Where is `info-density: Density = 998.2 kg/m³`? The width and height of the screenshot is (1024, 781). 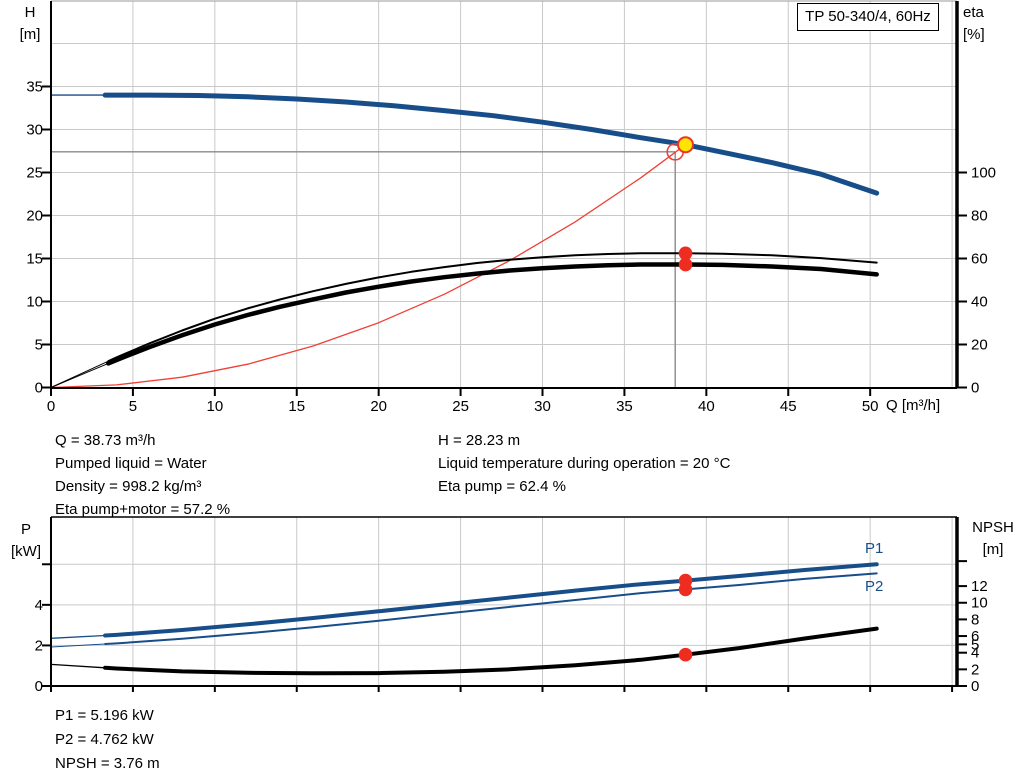 info-density: Density = 998.2 kg/m³ is located at coordinates (128, 486).